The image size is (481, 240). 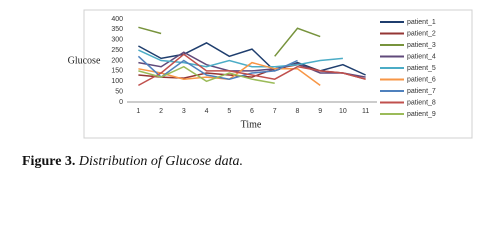 What do you see at coordinates (117, 40) in the screenshot?
I see `y-tick-label: 300` at bounding box center [117, 40].